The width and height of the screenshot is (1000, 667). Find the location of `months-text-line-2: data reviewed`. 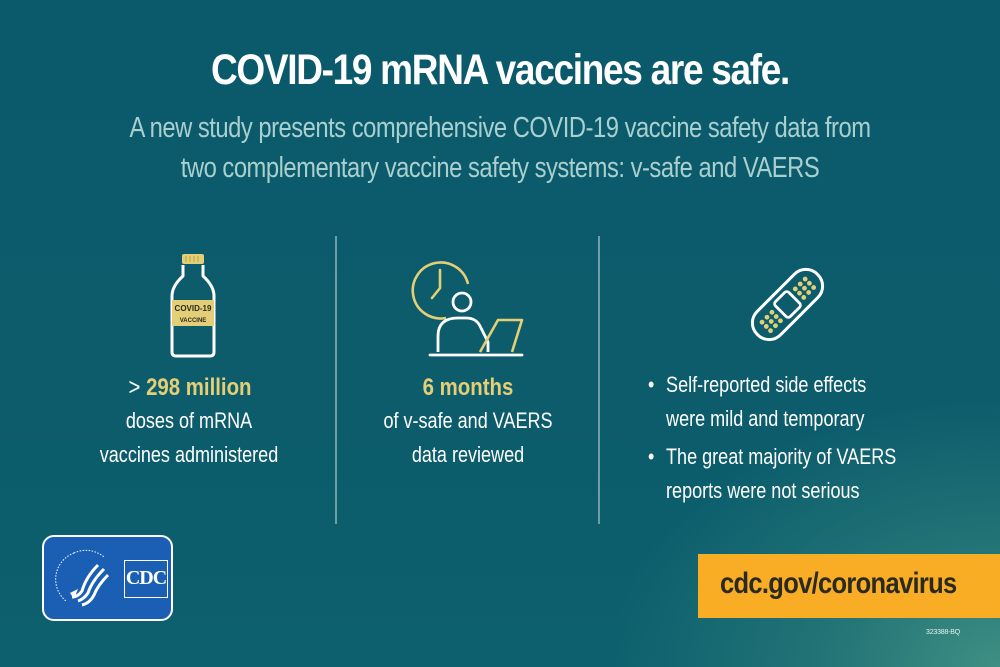

months-text-line-2: data reviewed is located at coordinates (468, 454).